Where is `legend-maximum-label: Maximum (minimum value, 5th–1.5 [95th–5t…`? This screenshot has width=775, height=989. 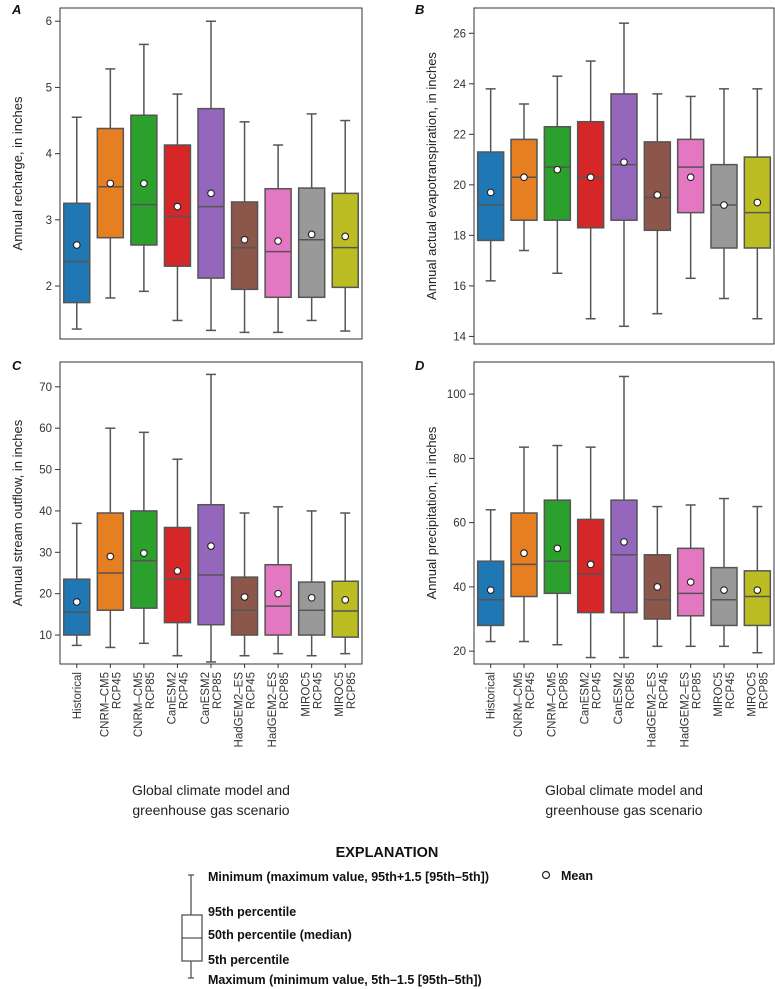 legend-maximum-label: Maximum (minimum value, 5th–1.5 [95th–5t… is located at coordinates (345, 980).